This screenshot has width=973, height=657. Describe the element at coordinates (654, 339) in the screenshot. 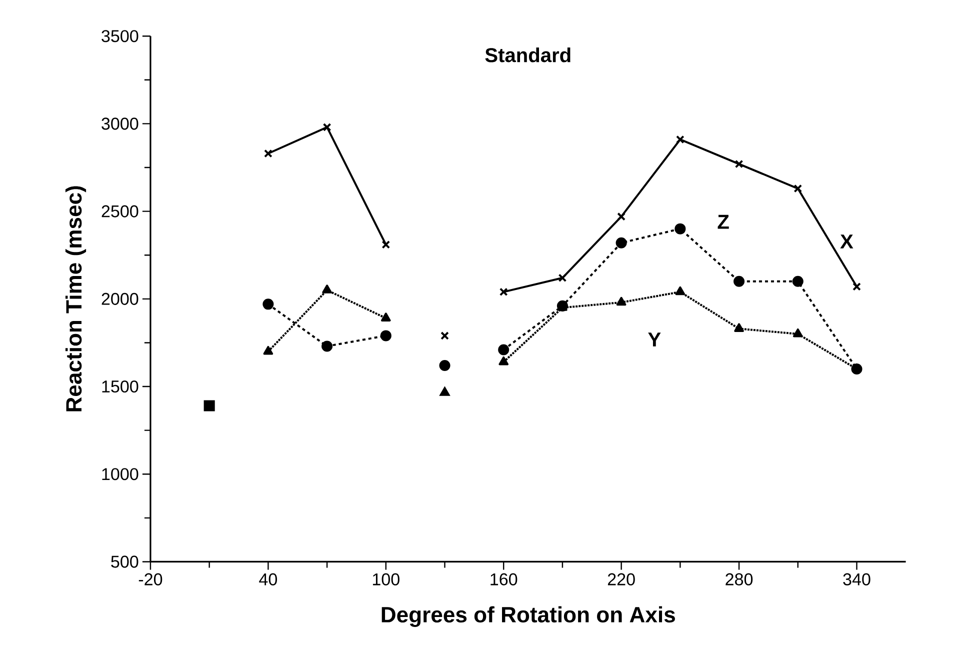

I see `series-label: Y` at that location.